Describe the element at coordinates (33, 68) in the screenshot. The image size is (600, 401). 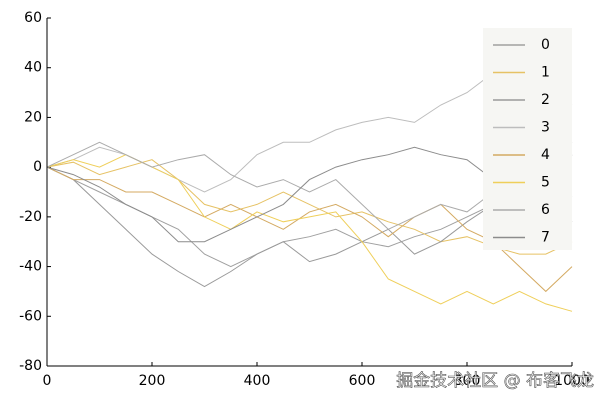
I see `y-tick-label: 40` at that location.